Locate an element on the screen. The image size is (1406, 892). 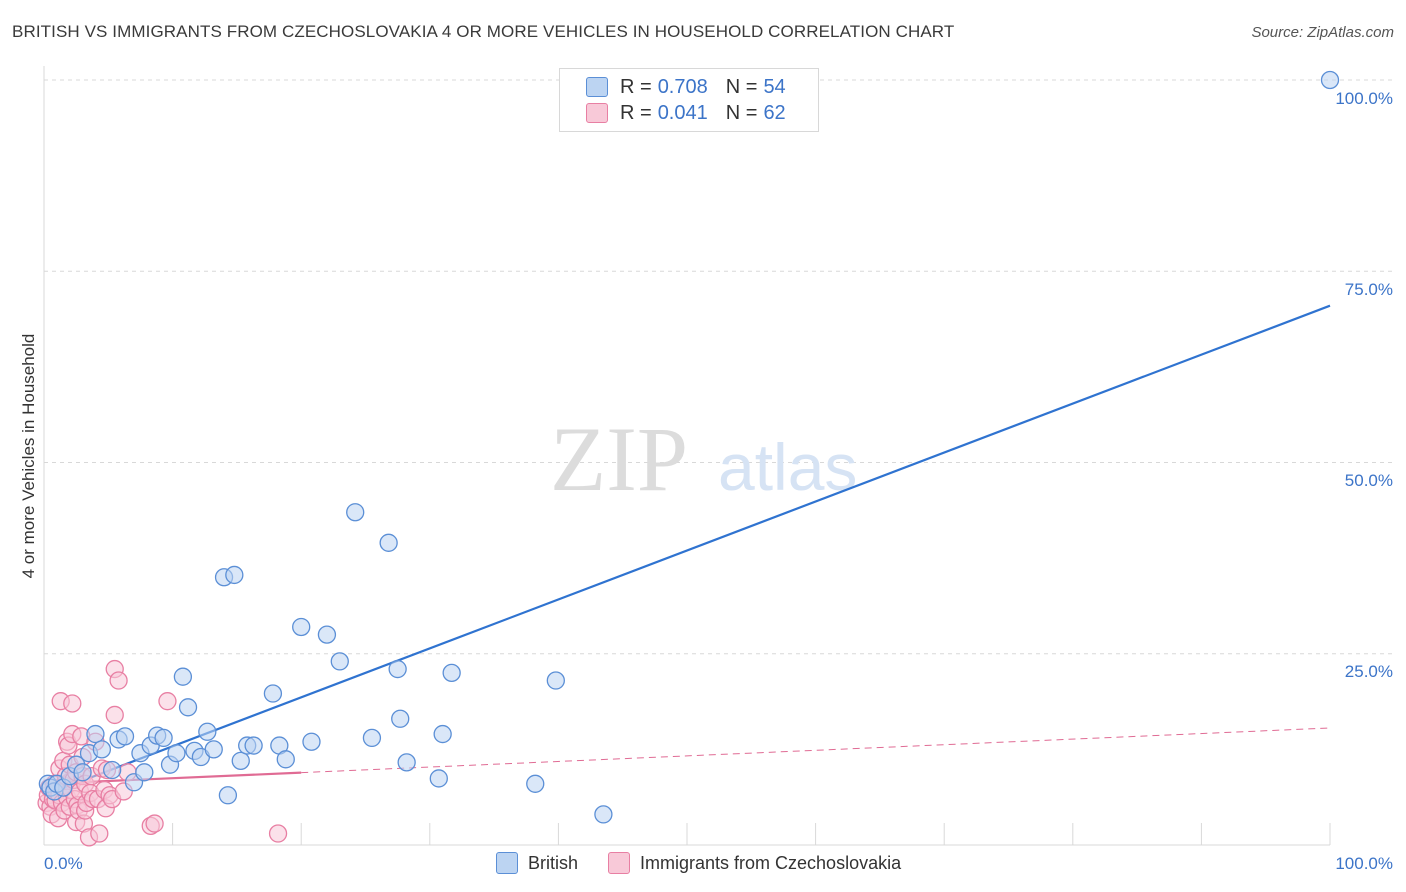
british-legend-label: British is located at coordinates (553, 862).